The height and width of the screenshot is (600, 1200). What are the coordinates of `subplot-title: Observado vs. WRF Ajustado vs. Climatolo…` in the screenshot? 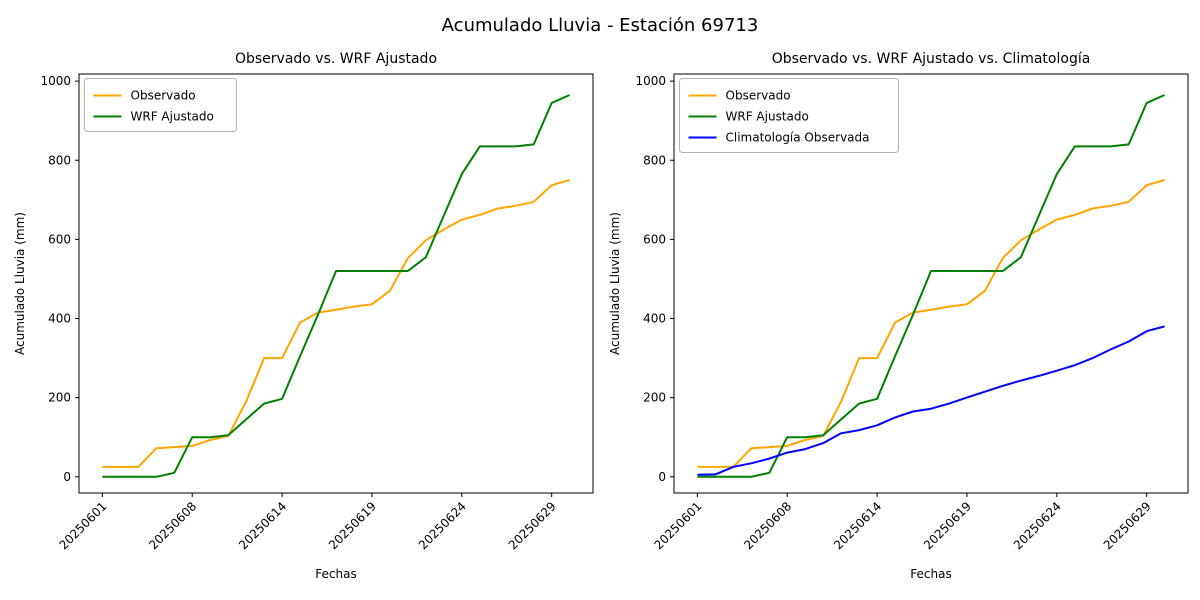 It's located at (931, 59).